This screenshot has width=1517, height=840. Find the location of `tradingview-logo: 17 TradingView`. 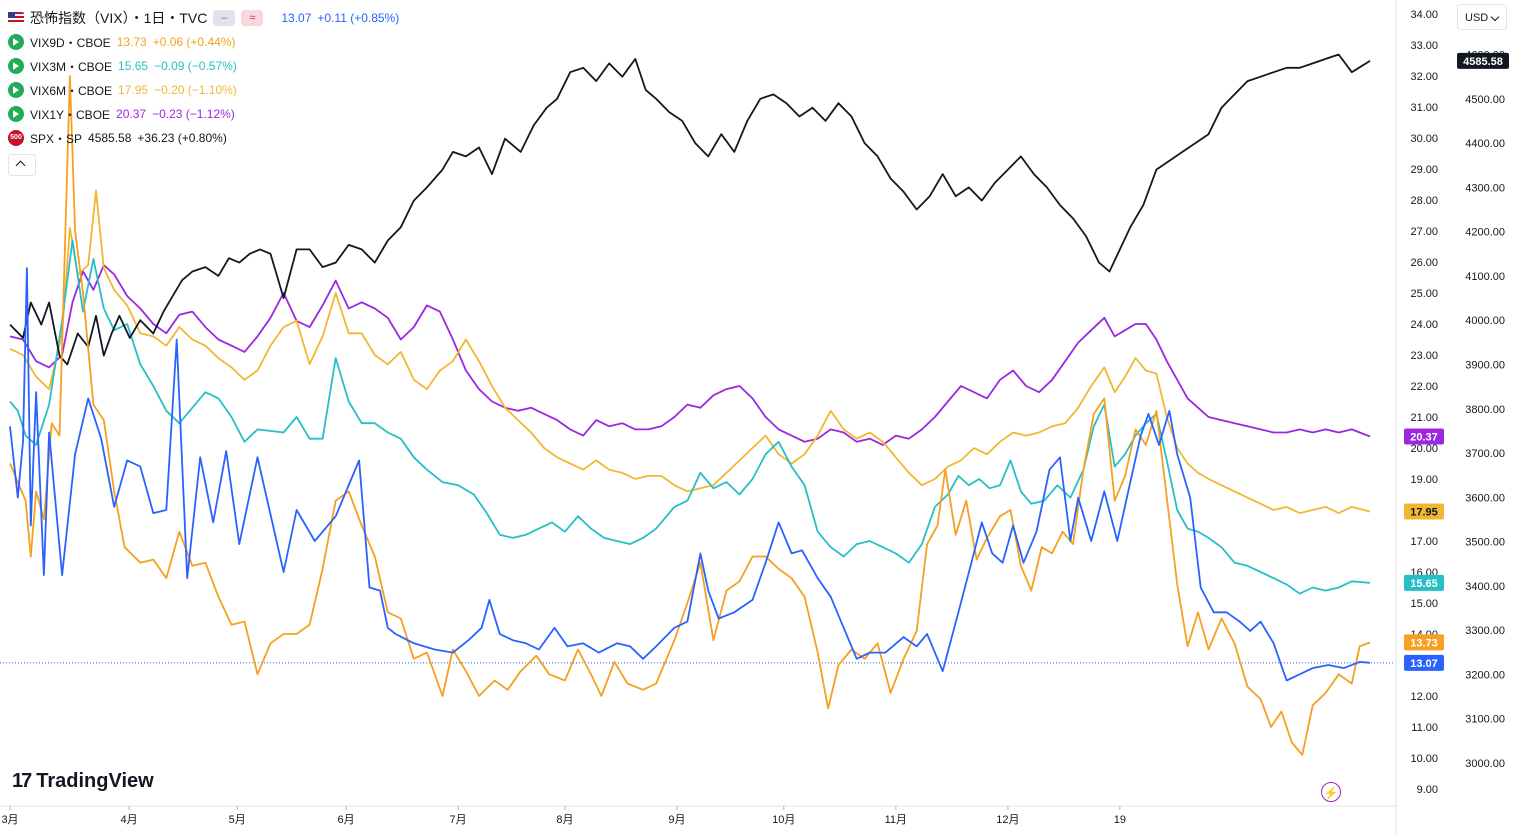

tradingview-logo: 17 TradingView is located at coordinates (83, 781).